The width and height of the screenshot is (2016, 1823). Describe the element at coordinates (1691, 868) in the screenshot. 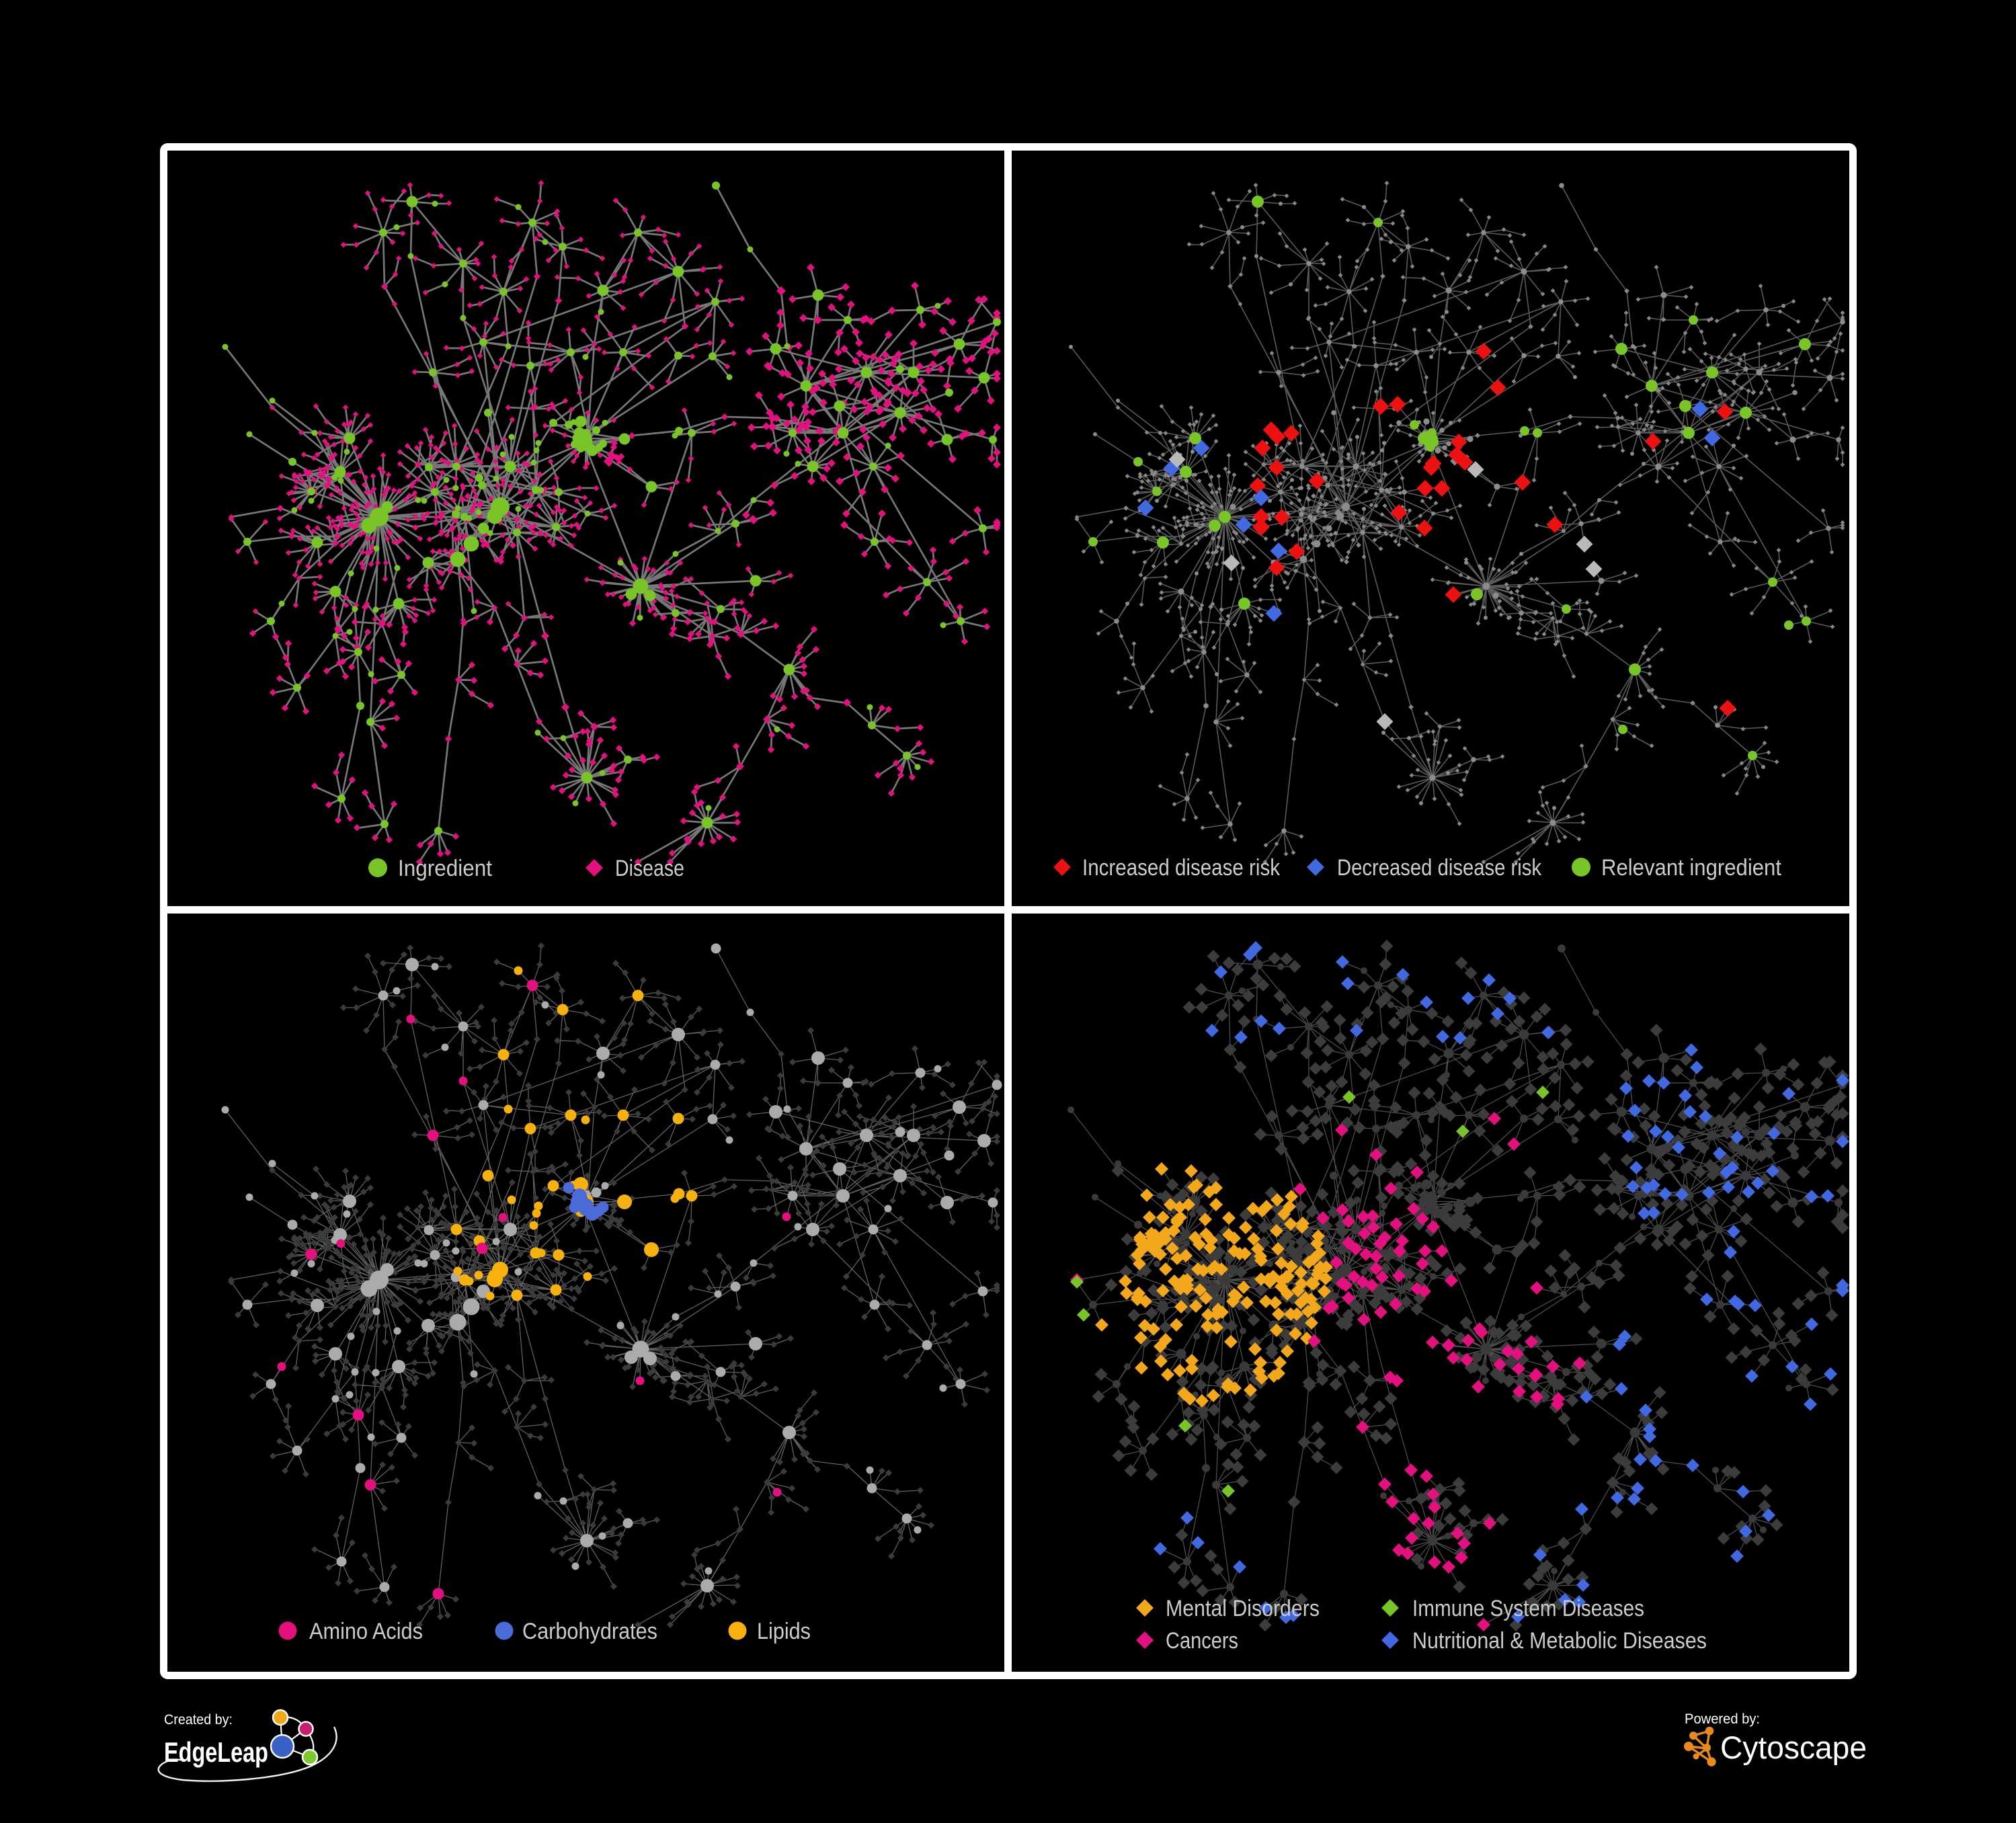

I see `svg-text: Relevant ingredient` at that location.